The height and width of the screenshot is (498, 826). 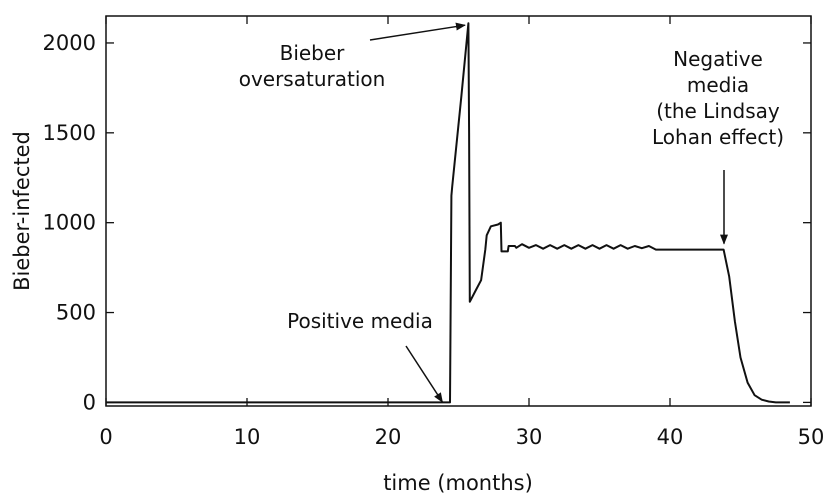 I want to click on annotation-text: Bieber, so click(x=313, y=53).